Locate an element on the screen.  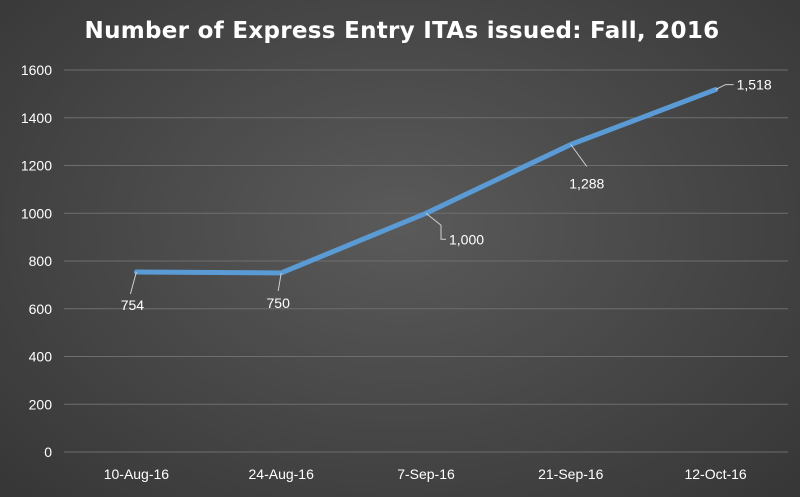
y-tick-label: 200 is located at coordinates (41, 404).